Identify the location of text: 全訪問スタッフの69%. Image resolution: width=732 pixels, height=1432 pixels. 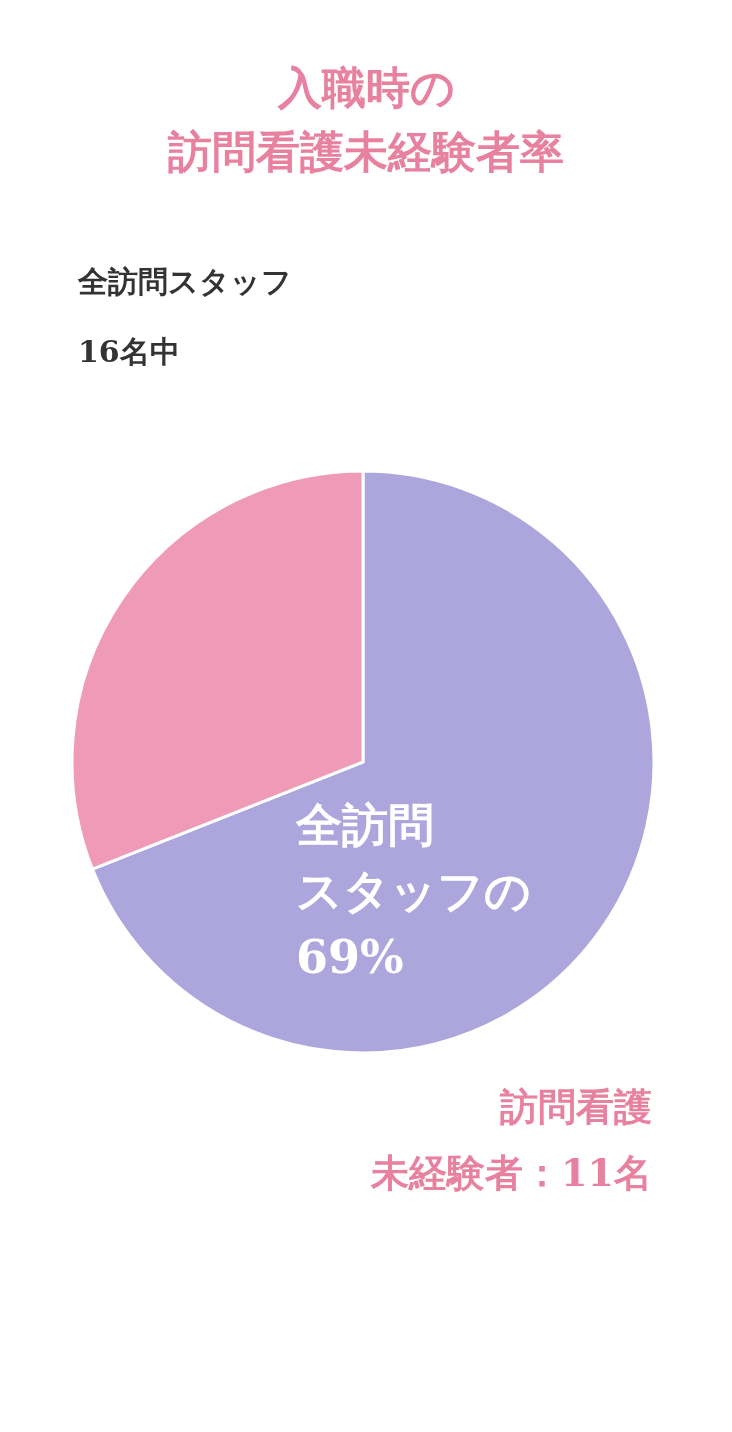
(413, 891).